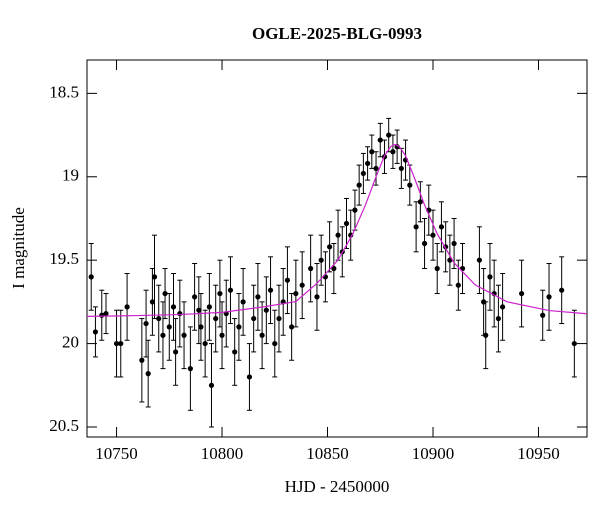  Describe the element at coordinates (327, 453) in the screenshot. I see `x-tick-label: 10850` at that location.